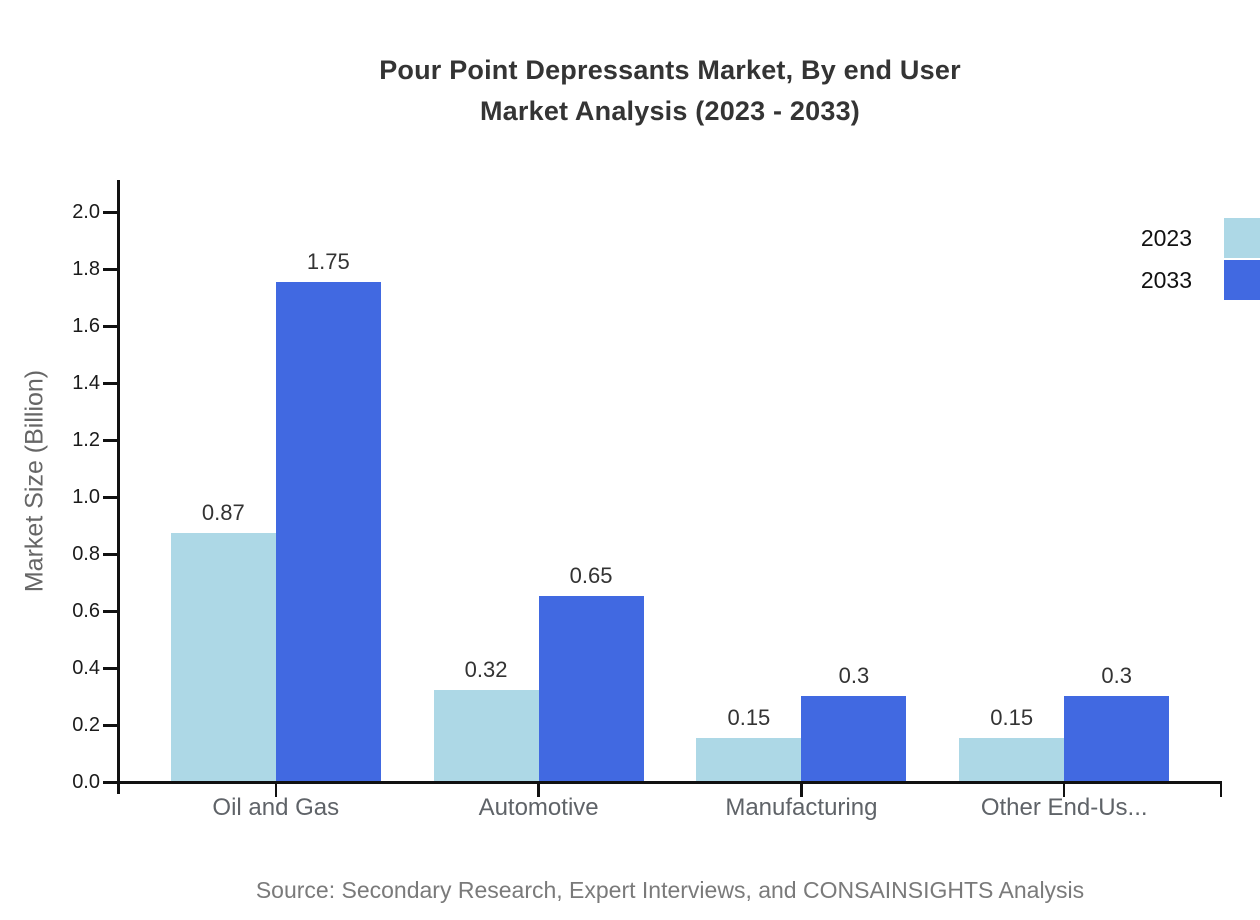 This screenshot has height=920, width=1260. Describe the element at coordinates (591, 688) in the screenshot. I see `bar-2033-automotive` at that location.